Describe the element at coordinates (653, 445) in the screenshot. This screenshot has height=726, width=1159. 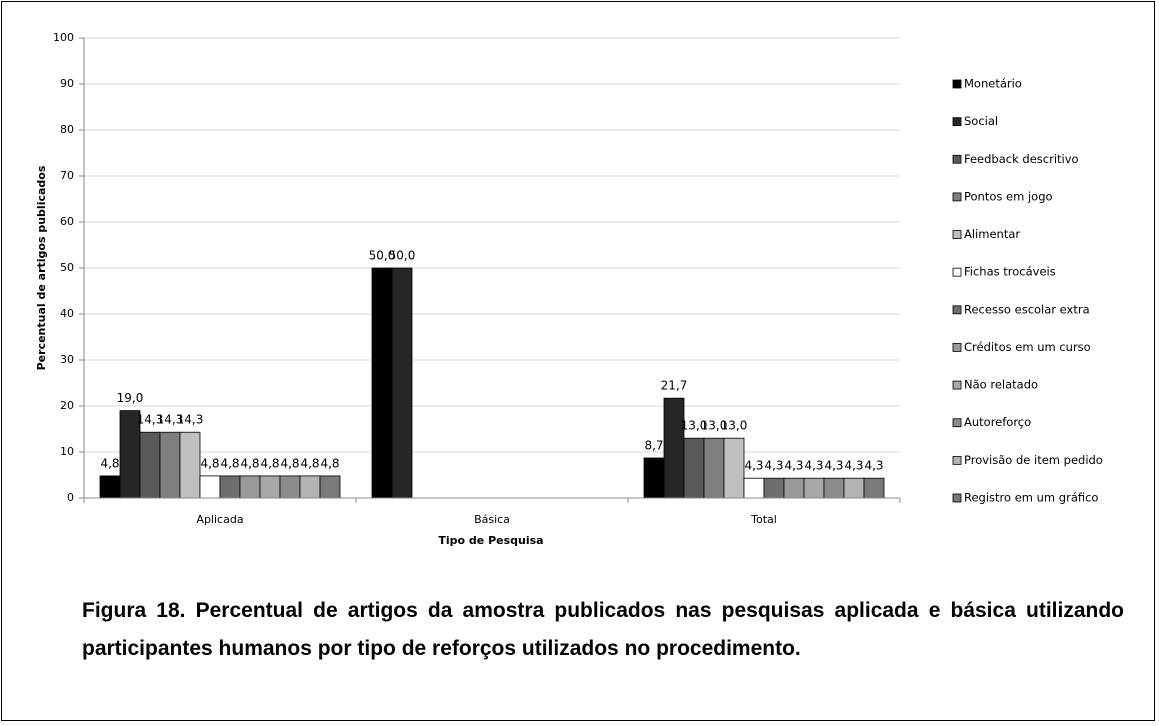
I see `value-label: 8,7` at that location.